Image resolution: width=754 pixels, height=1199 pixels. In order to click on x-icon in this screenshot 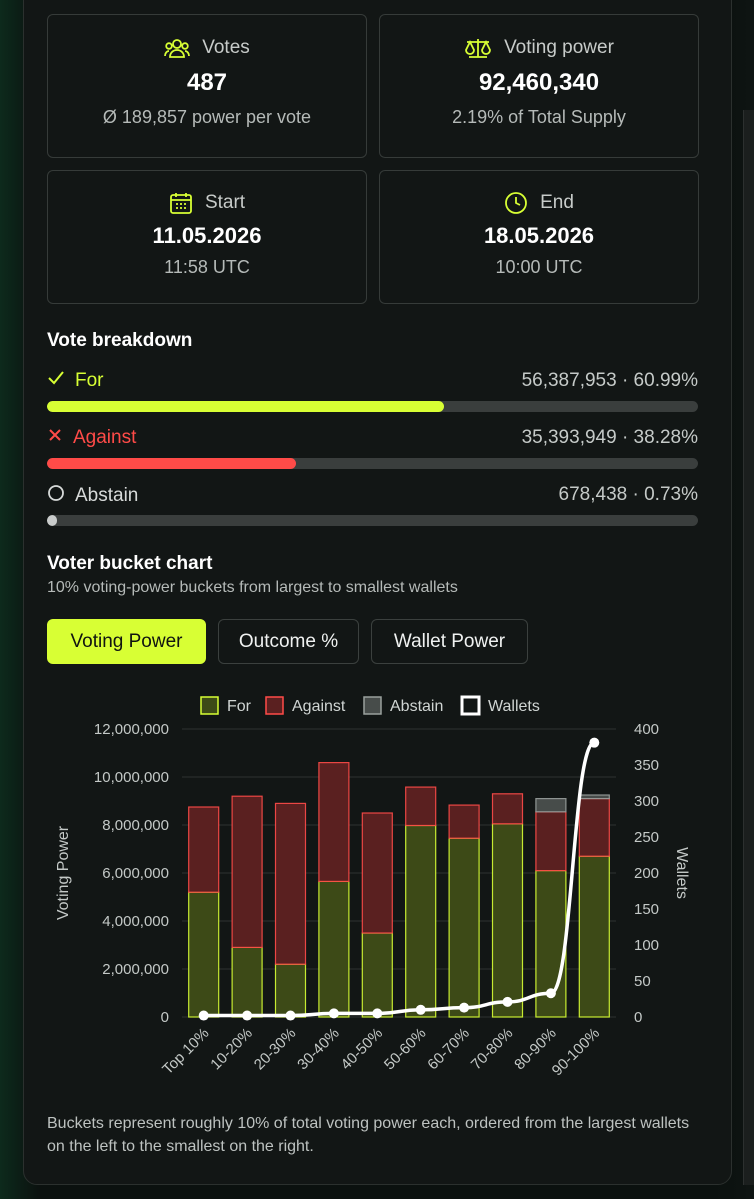, I will do `click(55, 438)`.